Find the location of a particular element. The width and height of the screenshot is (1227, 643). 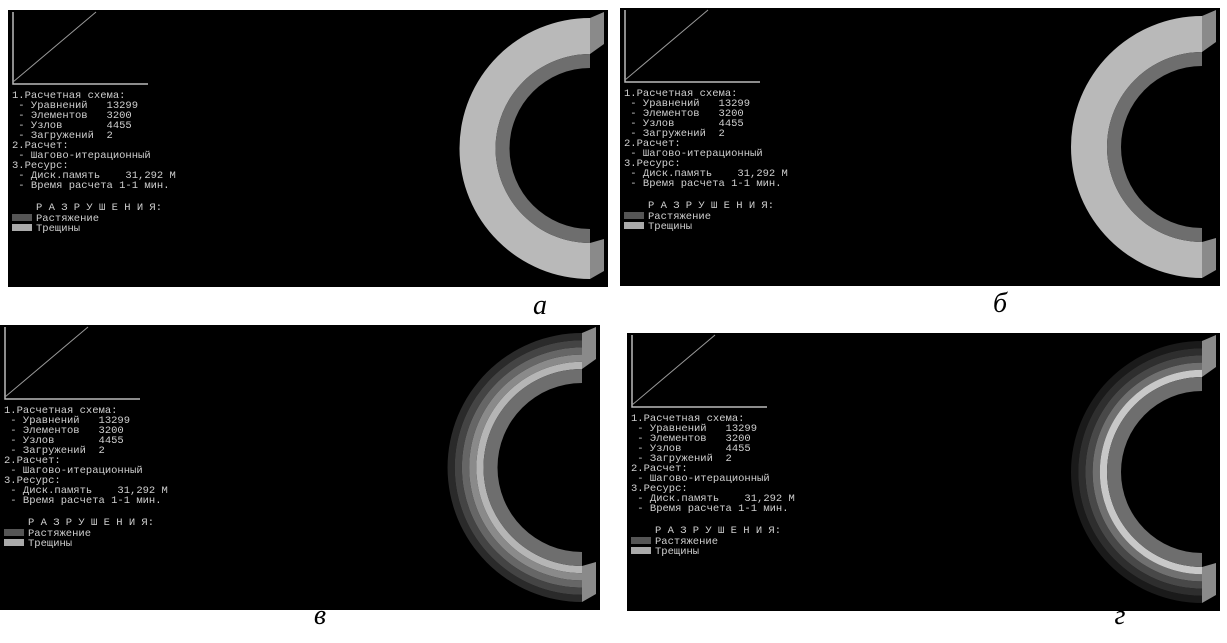

caption: г is located at coordinates (1120, 615).